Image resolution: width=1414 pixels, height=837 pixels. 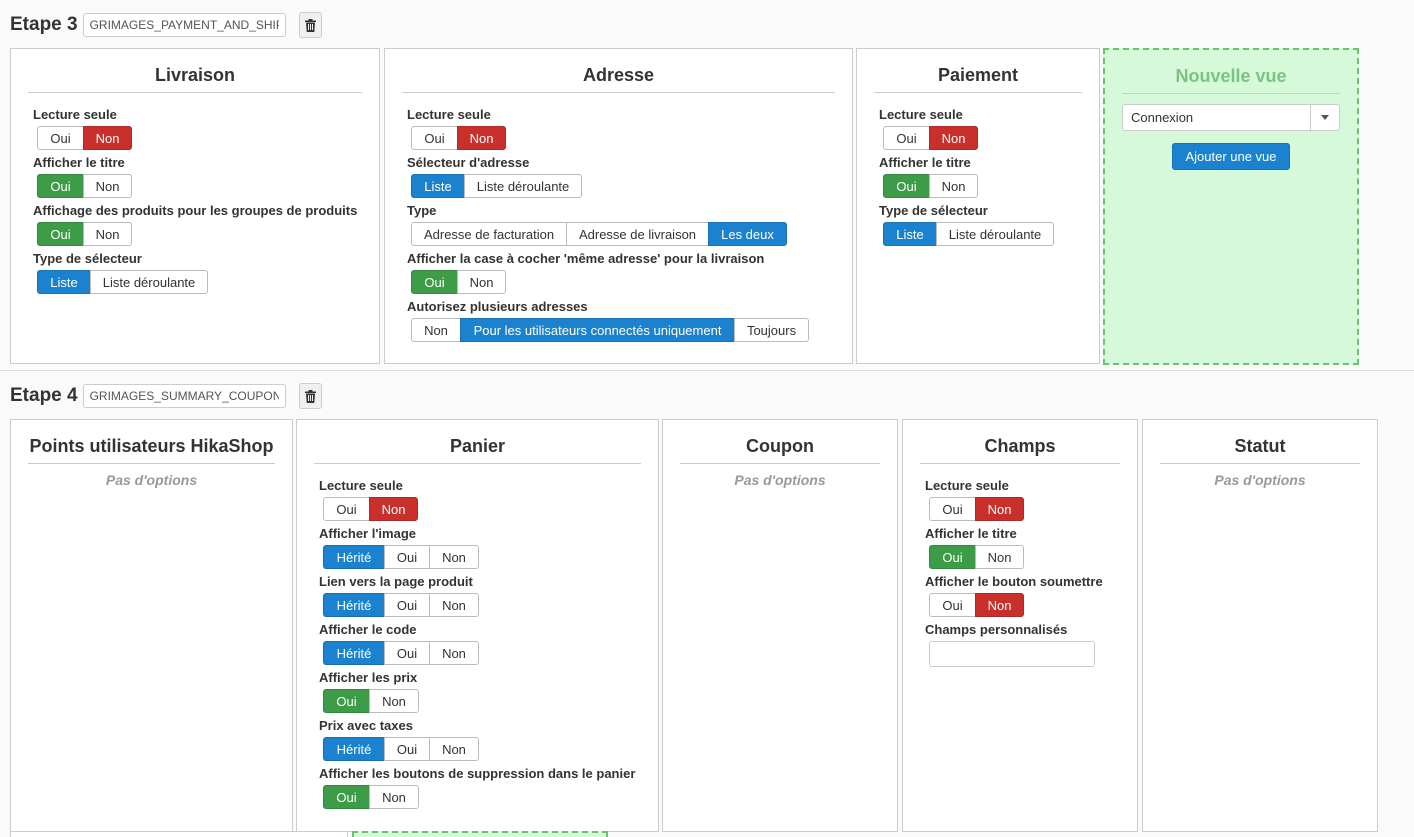 What do you see at coordinates (310, 25) in the screenshot?
I see `step3-delete-button` at bounding box center [310, 25].